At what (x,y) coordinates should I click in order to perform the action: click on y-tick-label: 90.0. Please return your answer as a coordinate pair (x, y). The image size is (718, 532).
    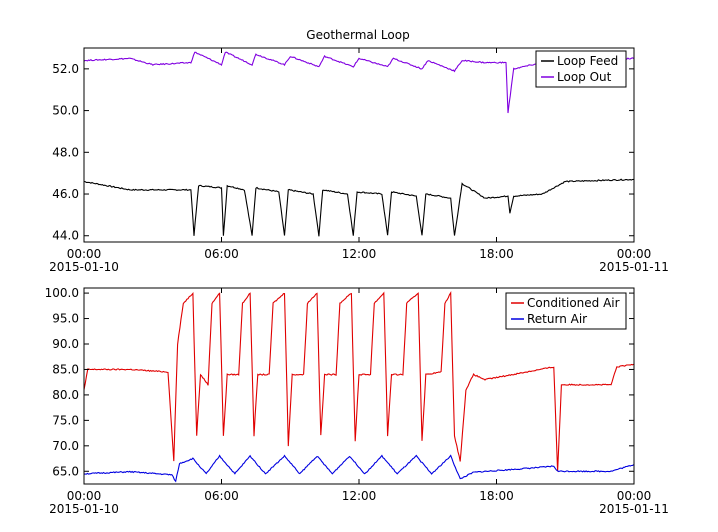
    Looking at the image, I should click on (65, 344).